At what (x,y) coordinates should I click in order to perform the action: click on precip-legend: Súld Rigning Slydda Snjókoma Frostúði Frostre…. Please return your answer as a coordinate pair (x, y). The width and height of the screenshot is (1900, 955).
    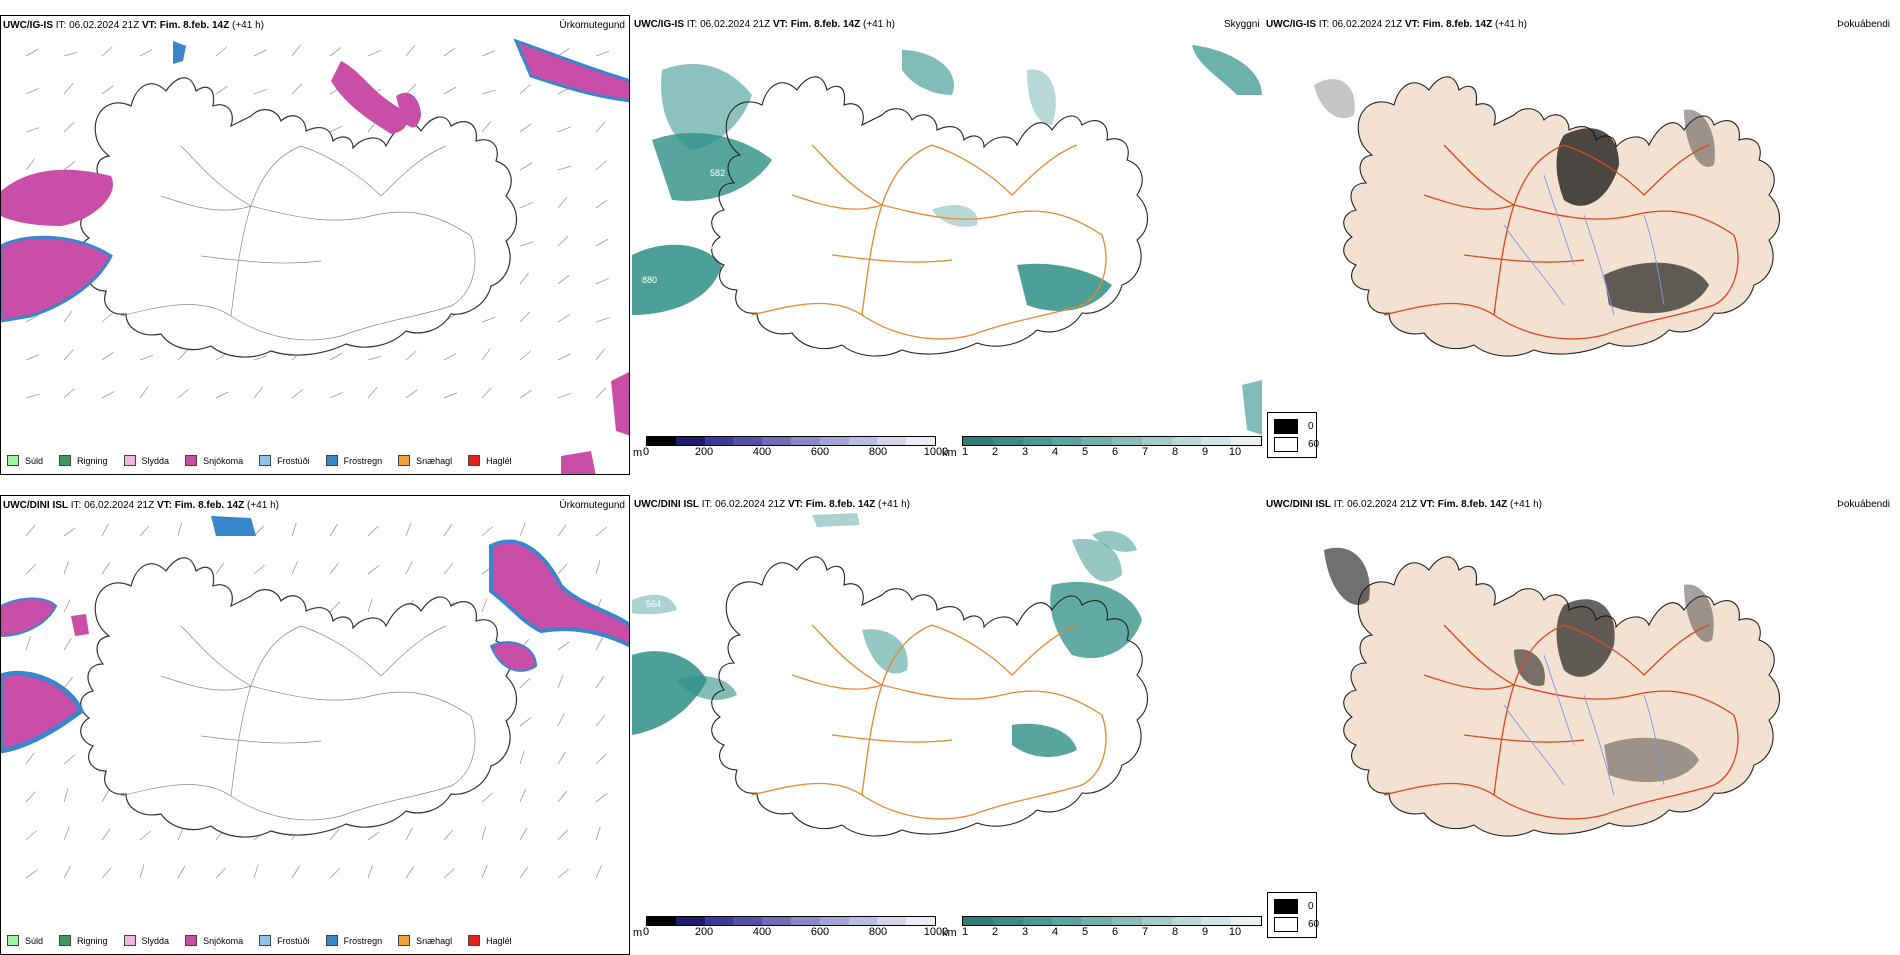
    Looking at the image, I should click on (259, 460).